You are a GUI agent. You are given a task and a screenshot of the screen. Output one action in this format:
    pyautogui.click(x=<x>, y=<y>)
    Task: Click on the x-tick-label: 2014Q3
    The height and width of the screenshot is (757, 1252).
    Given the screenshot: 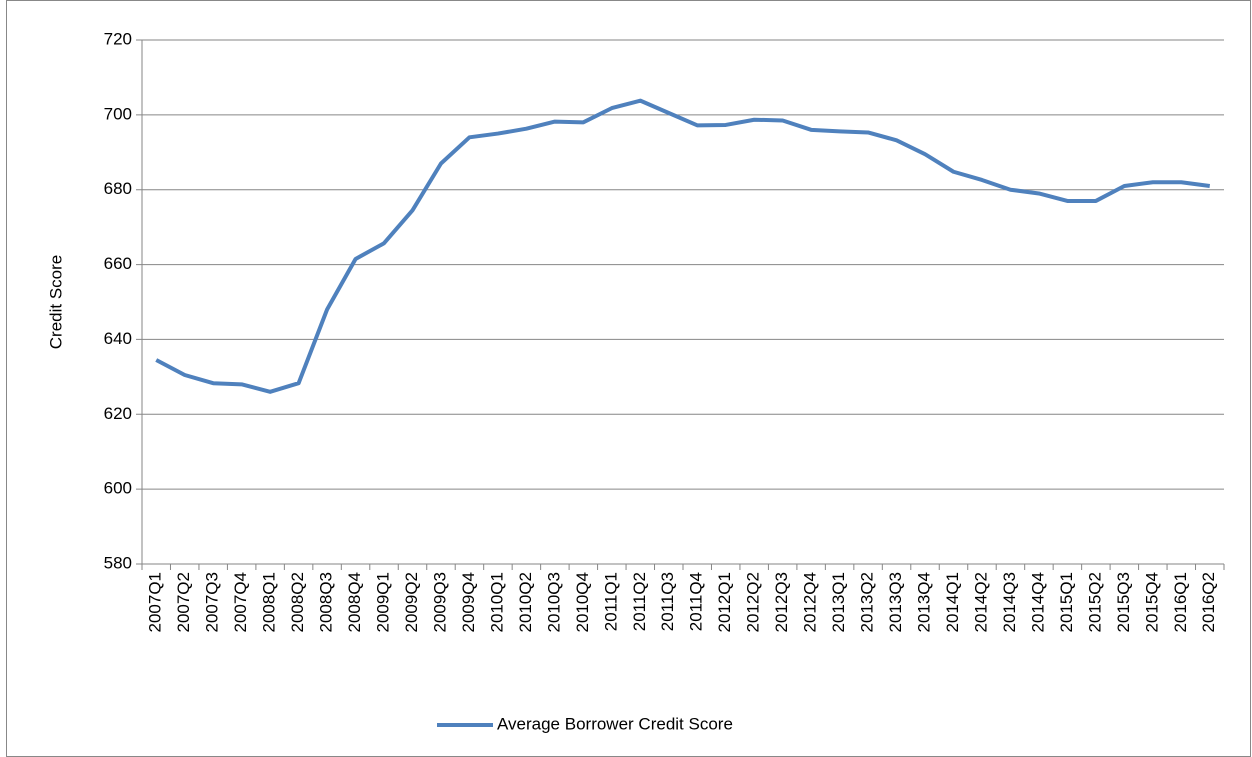 What is the action you would take?
    pyautogui.click(x=1009, y=602)
    